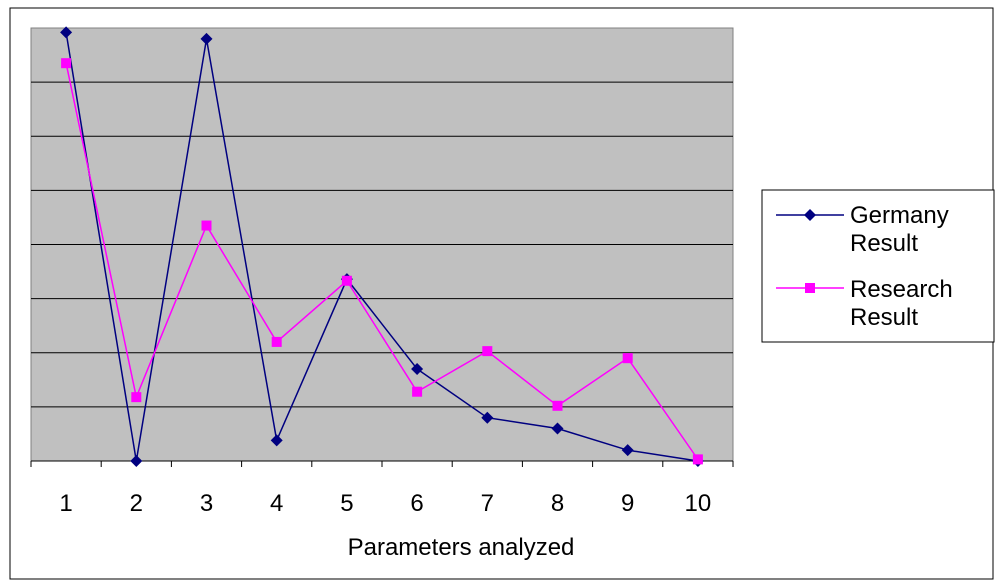  What do you see at coordinates (878, 266) in the screenshot?
I see `legend: Germany Result Research Result` at bounding box center [878, 266].